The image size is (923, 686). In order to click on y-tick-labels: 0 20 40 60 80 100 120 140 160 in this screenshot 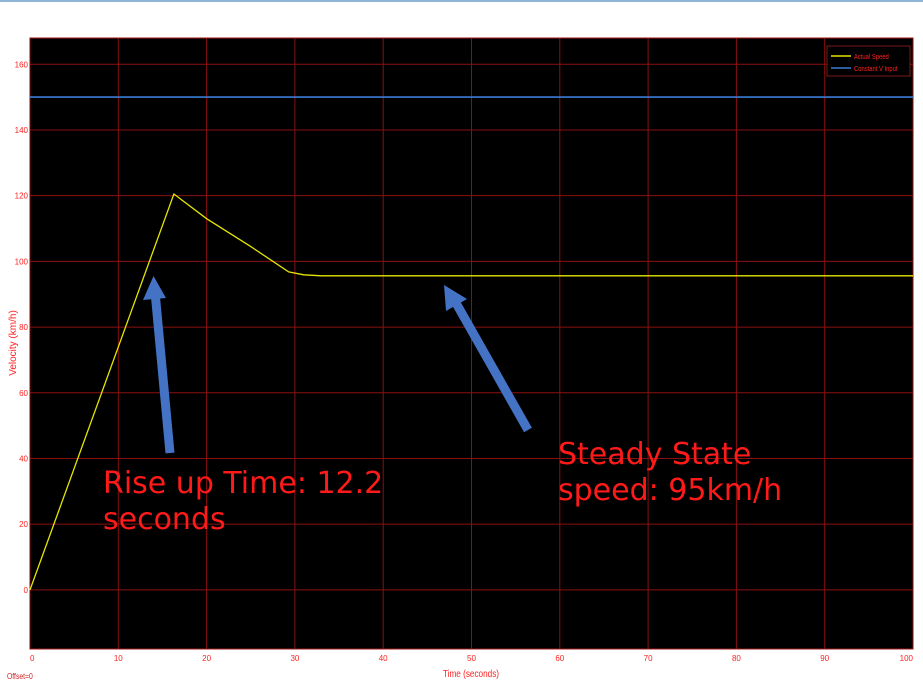, I will do `click(22, 327)`.